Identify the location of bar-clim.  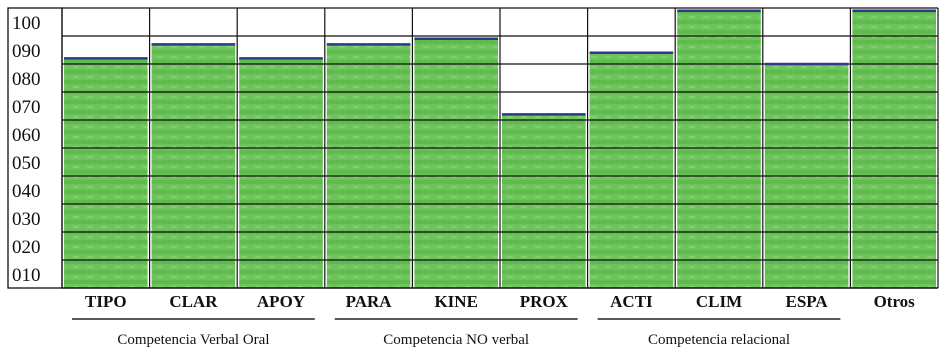
(719, 149).